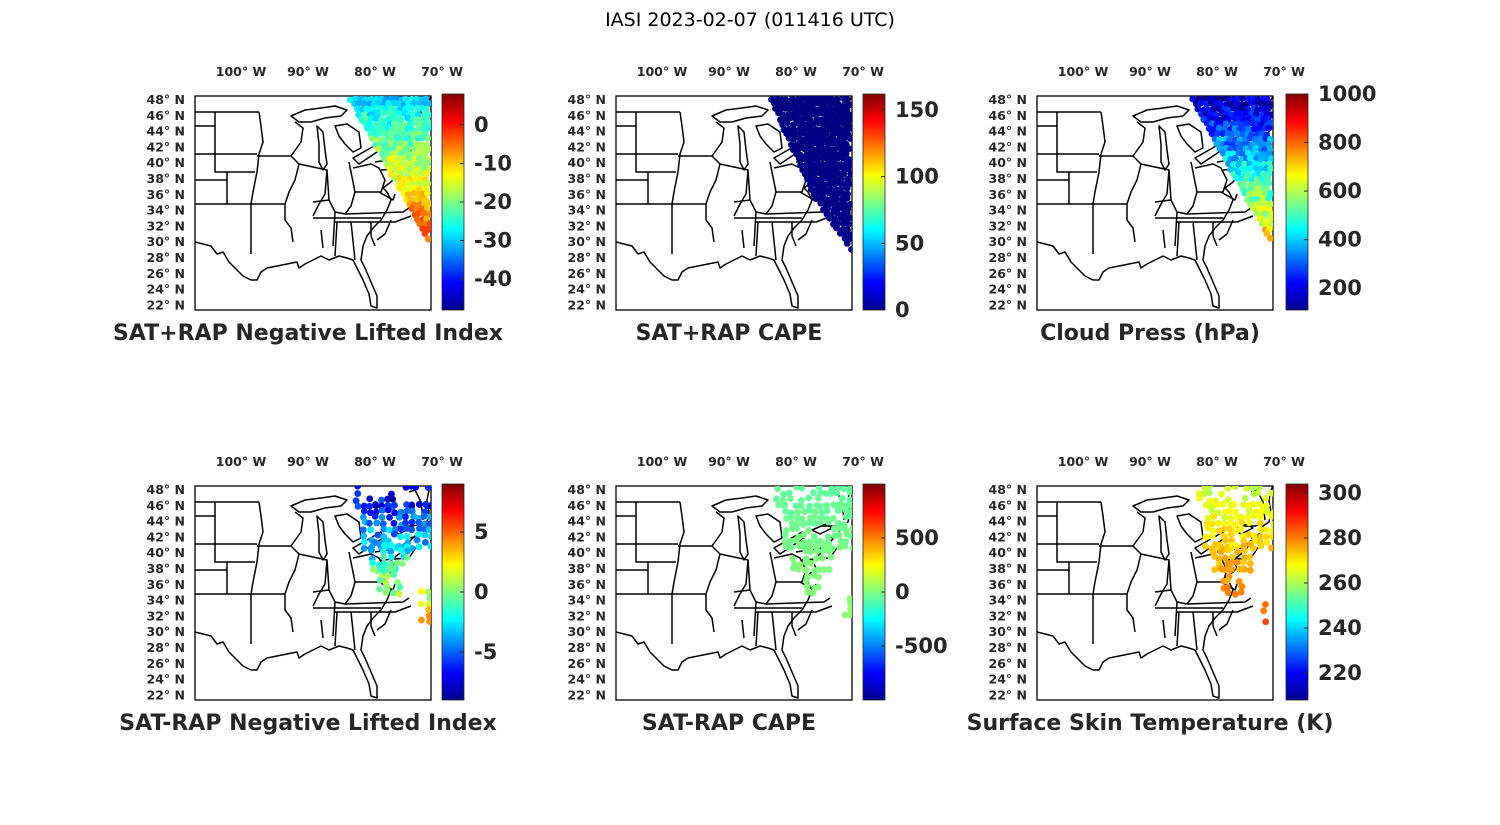  I want to click on lon-tick-label: 70° W, so click(1284, 461).